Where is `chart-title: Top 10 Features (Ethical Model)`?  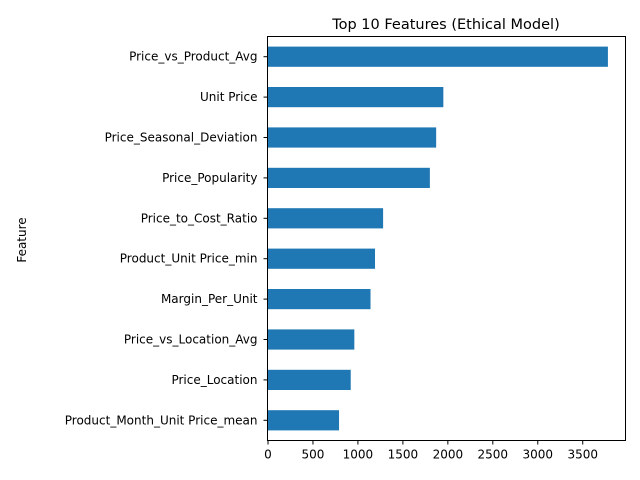
chart-title: Top 10 Features (Ethical Model) is located at coordinates (445, 25).